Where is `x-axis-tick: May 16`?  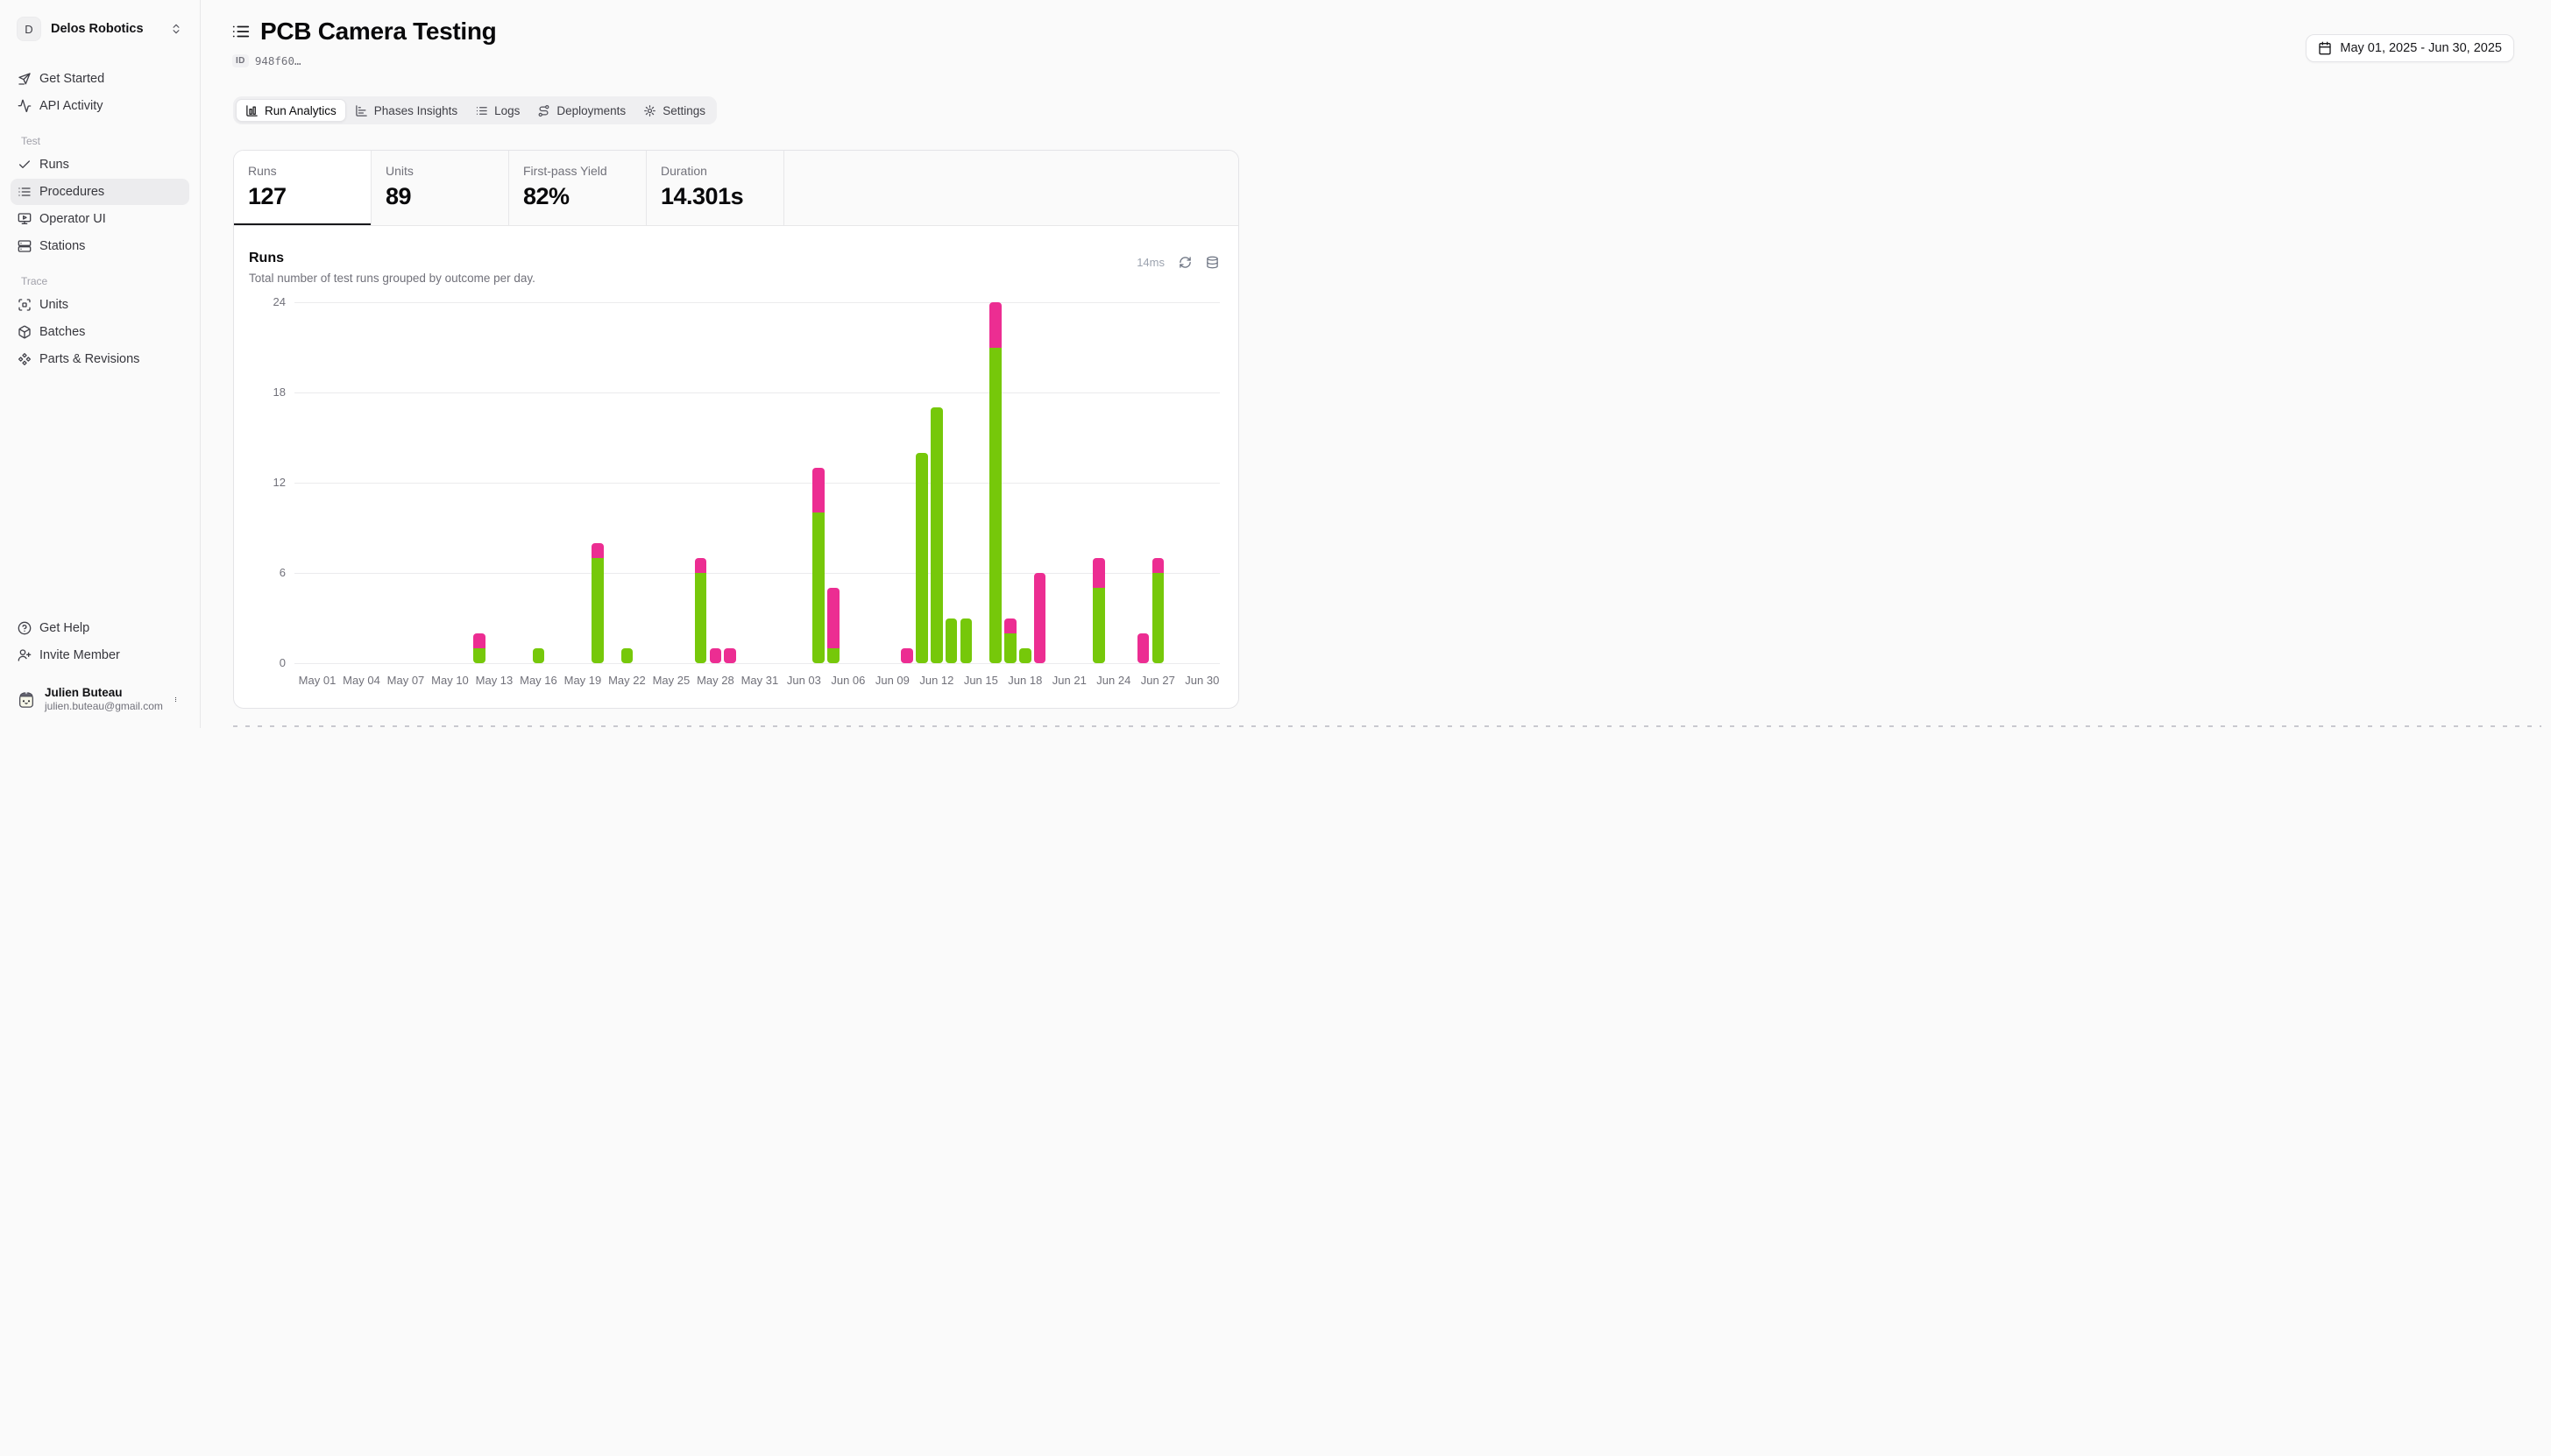 x-axis-tick: May 16 is located at coordinates (538, 680).